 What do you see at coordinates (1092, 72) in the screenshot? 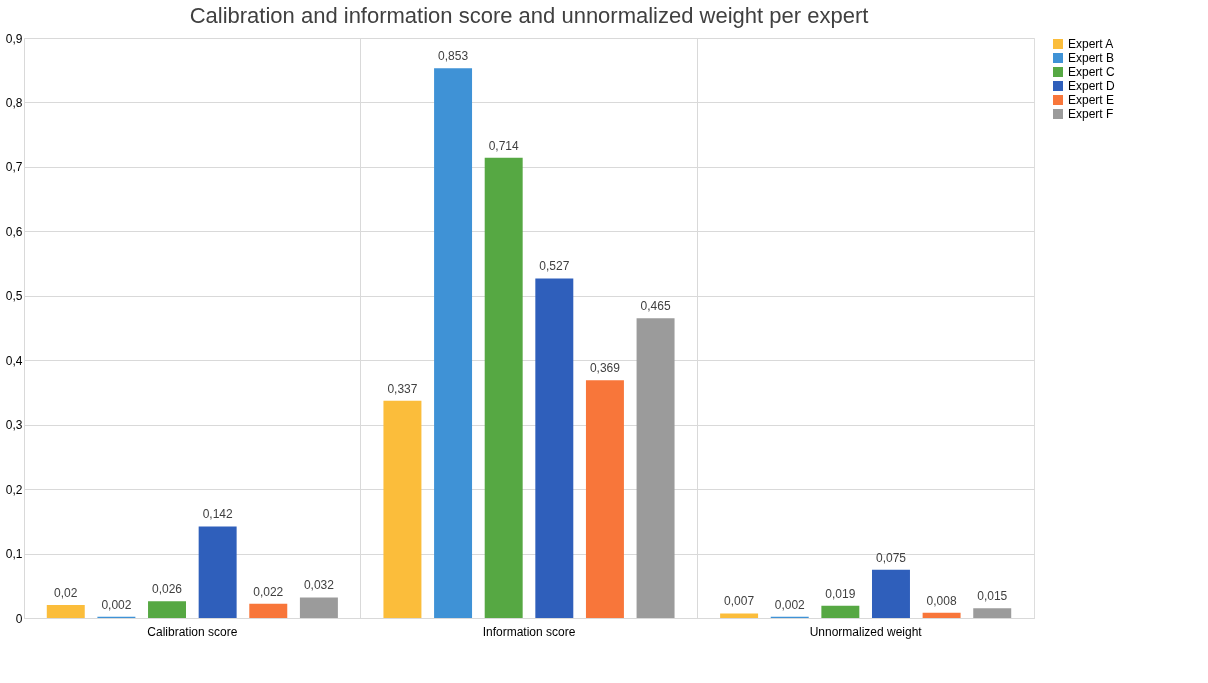
I see `legend-label: Expert C` at bounding box center [1092, 72].